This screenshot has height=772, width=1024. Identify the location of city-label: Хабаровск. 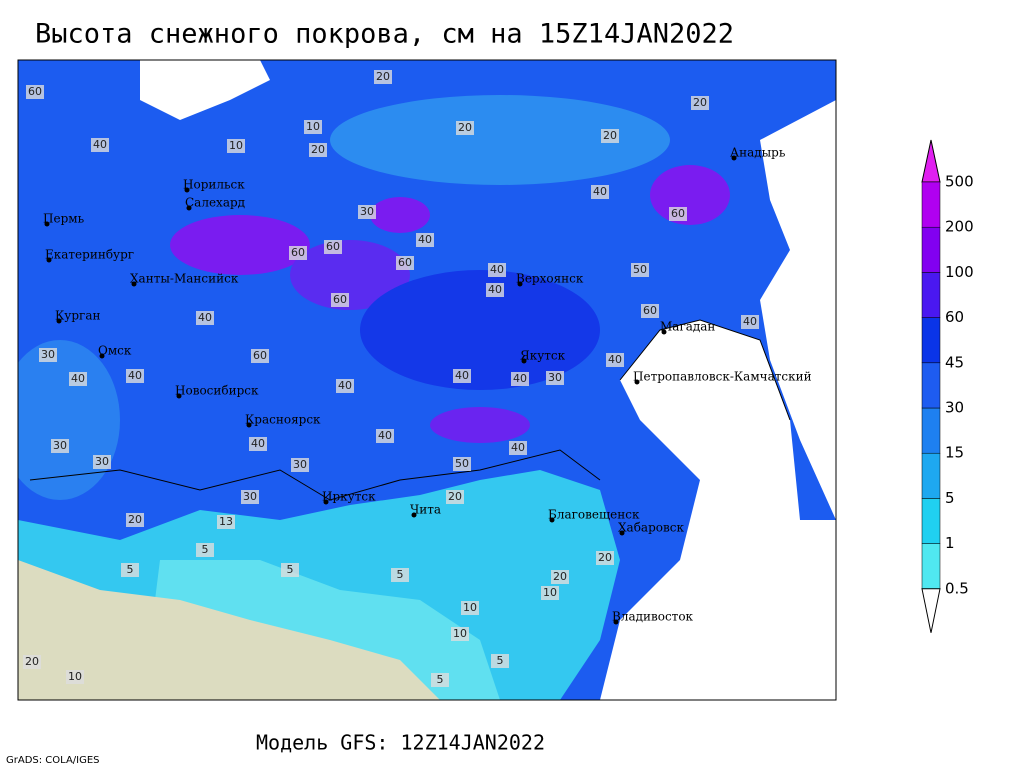
(651, 528).